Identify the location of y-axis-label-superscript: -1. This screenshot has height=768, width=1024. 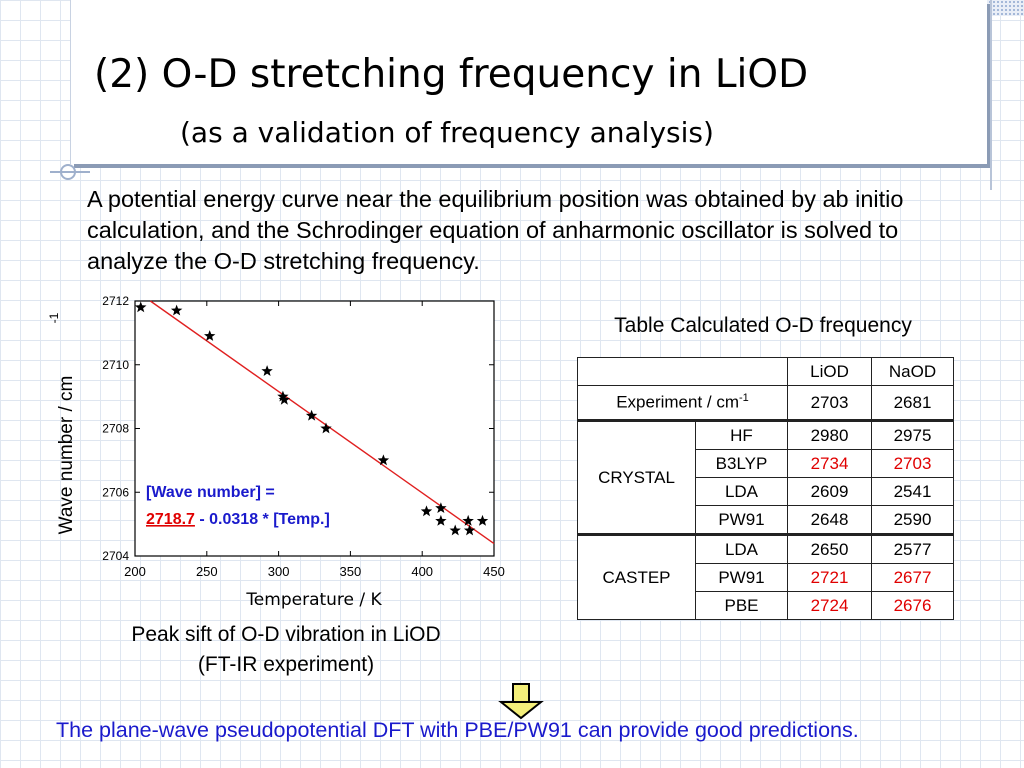
(54, 317).